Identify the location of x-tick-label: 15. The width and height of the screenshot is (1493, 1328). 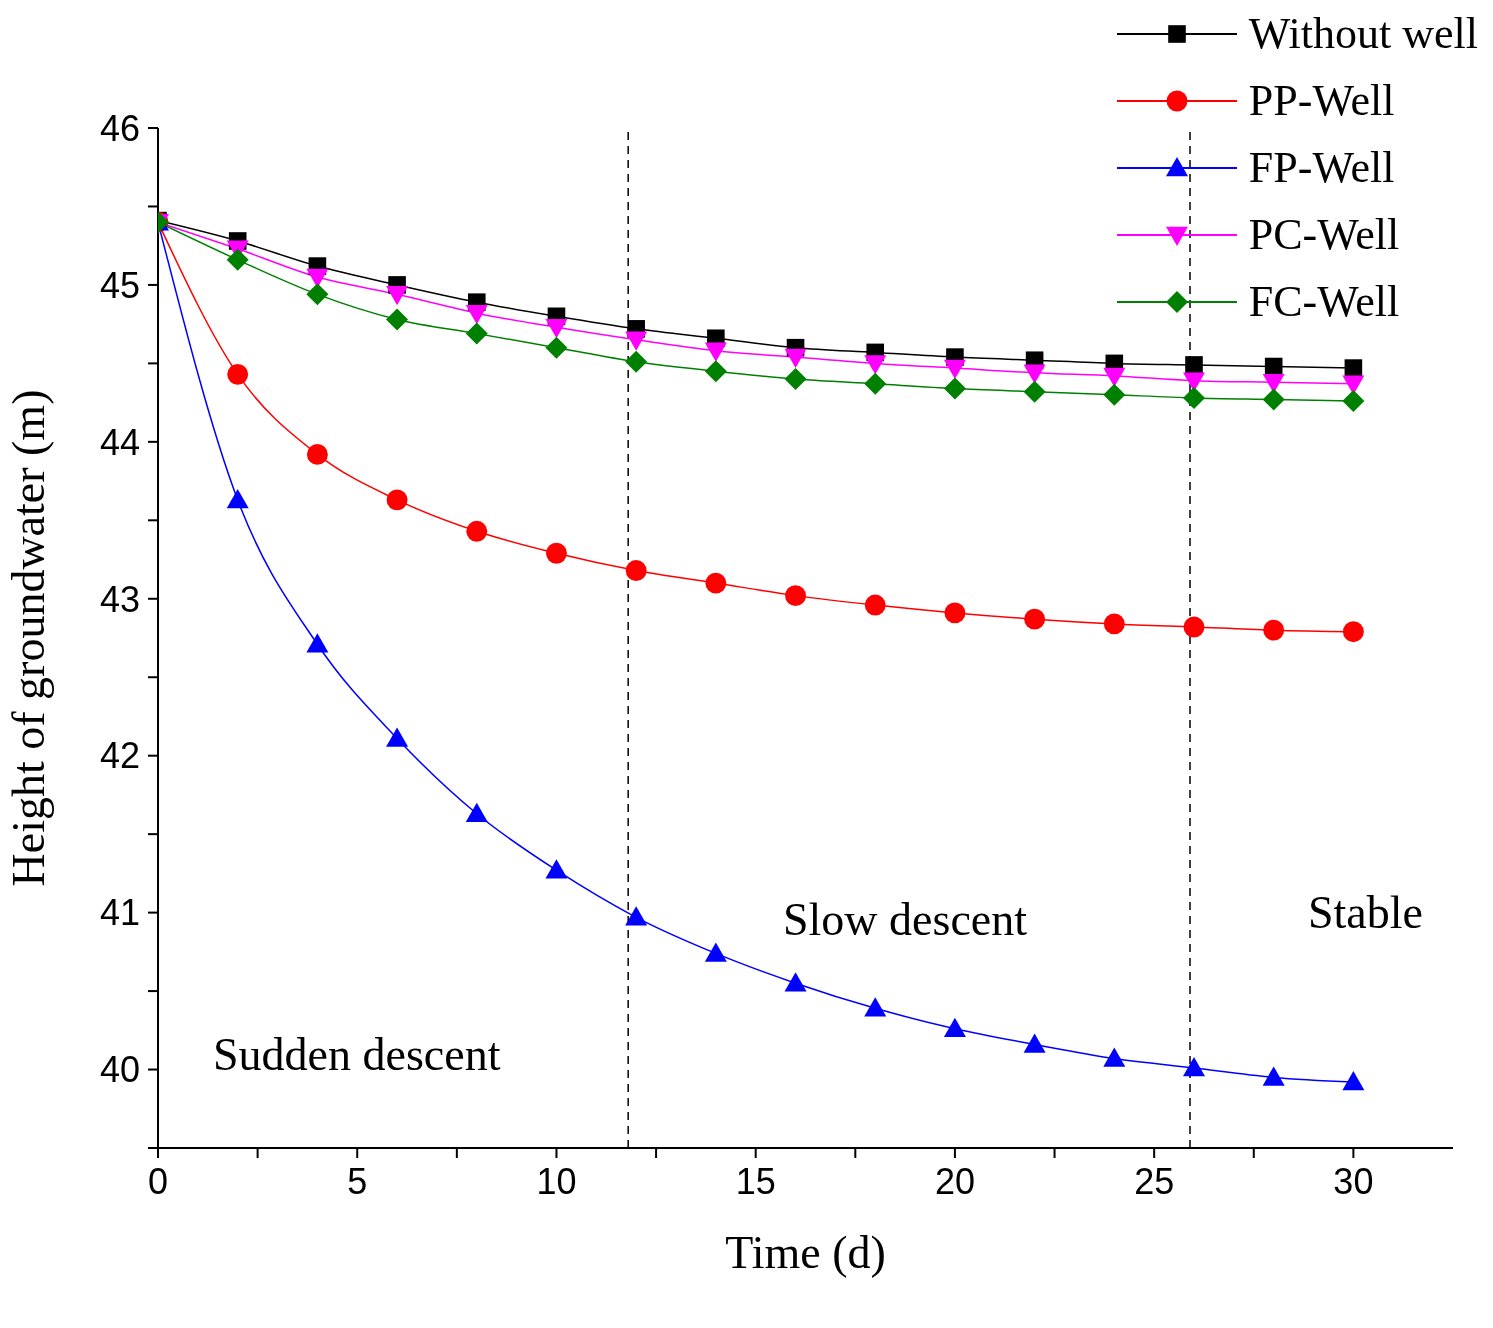
(755, 1181).